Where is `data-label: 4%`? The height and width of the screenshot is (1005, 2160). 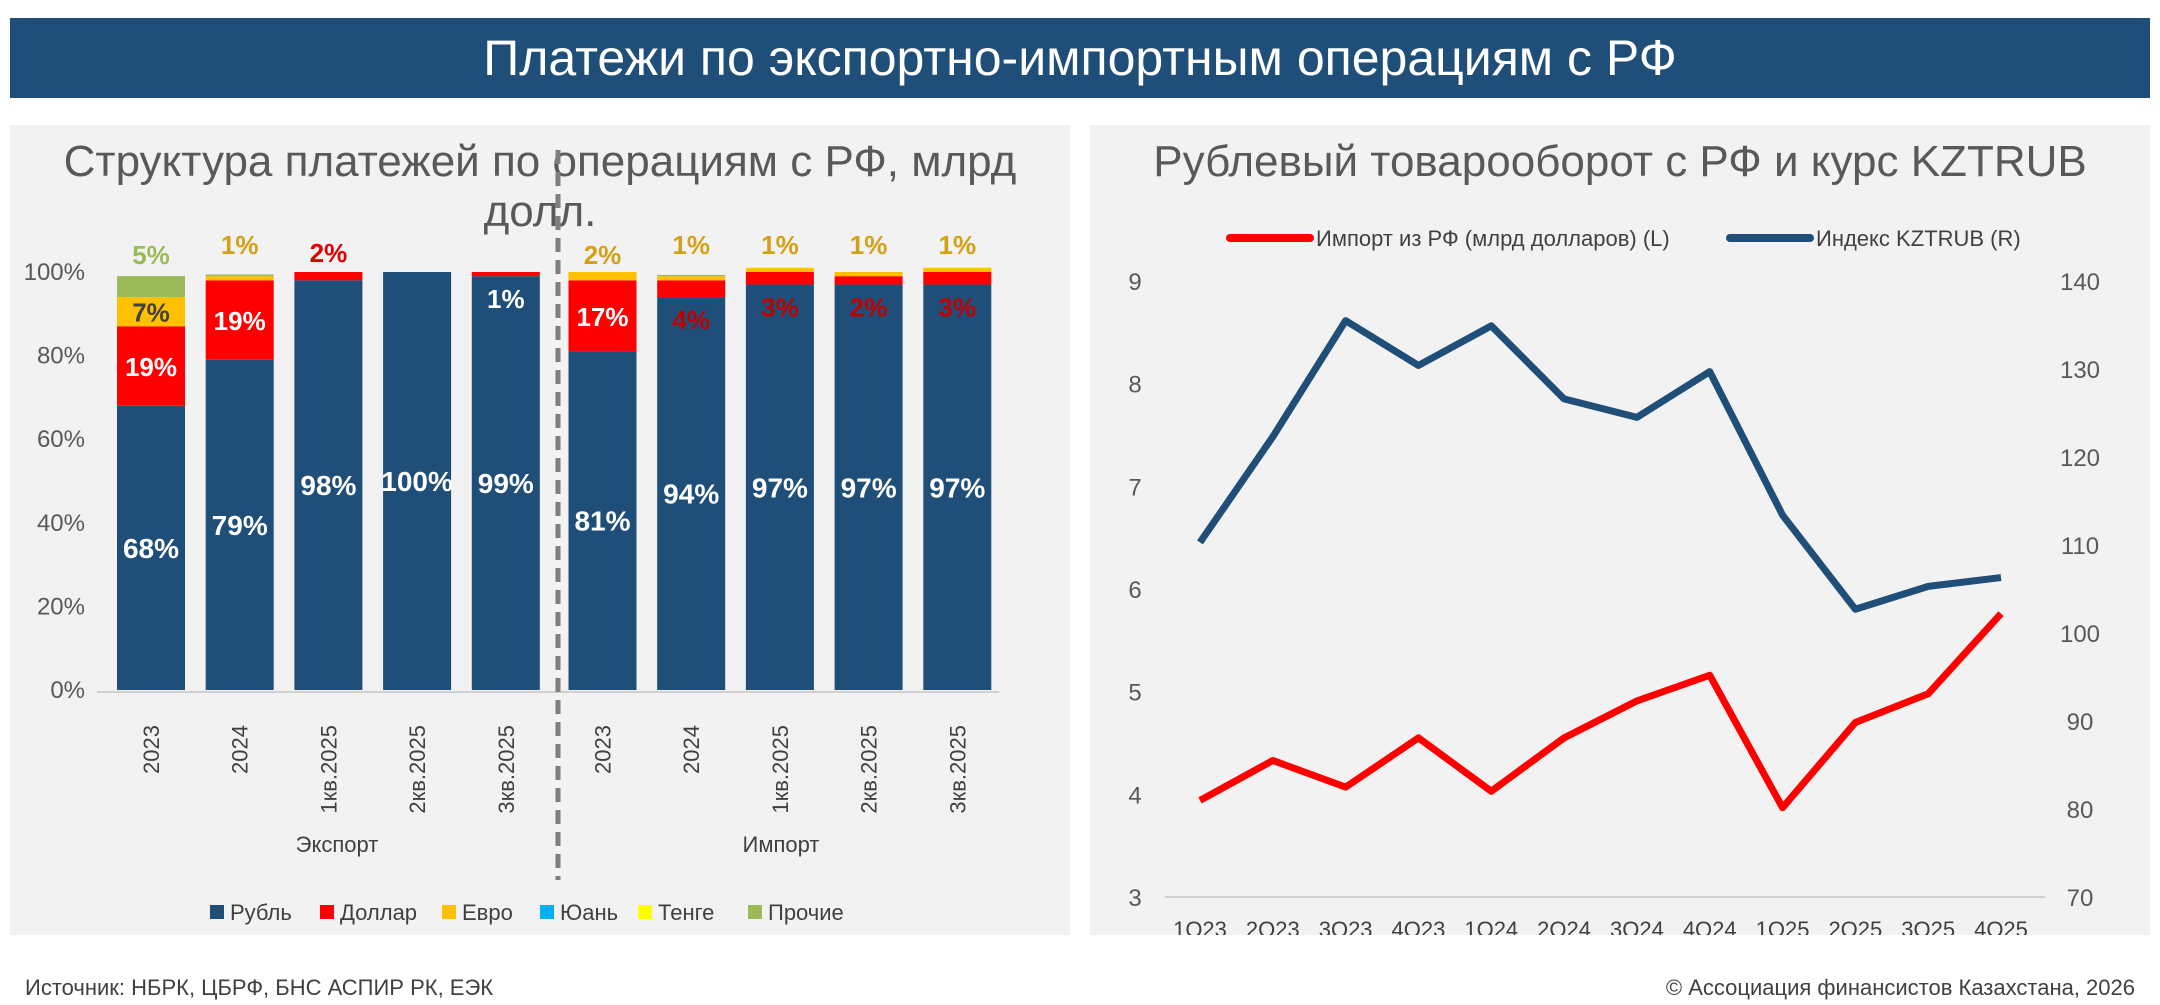 data-label: 4% is located at coordinates (691, 320).